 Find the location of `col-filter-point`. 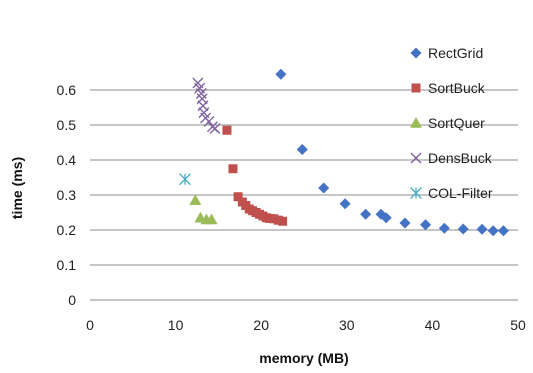

col-filter-point is located at coordinates (185, 179).